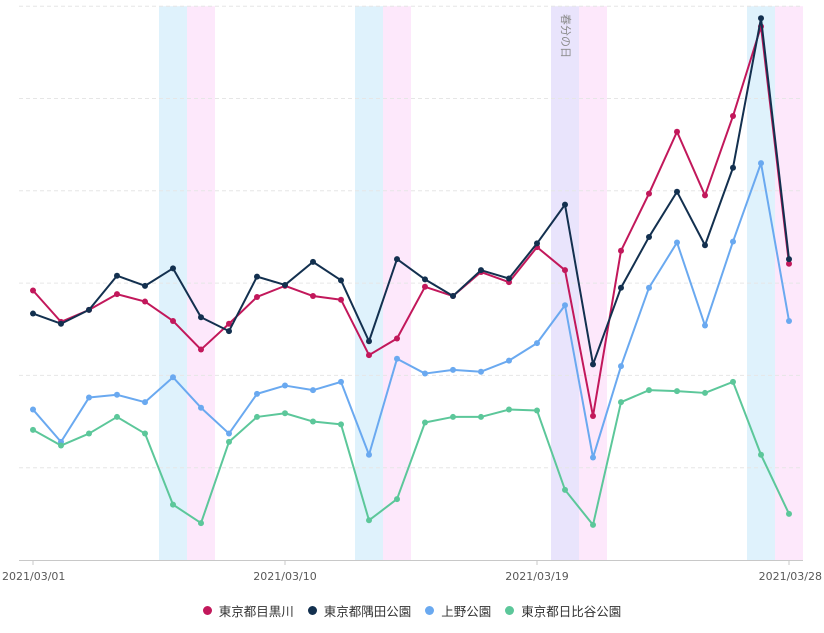  What do you see at coordinates (359, 610) in the screenshot?
I see `legend-item-sumida: 東京都隅田公園` at bounding box center [359, 610].